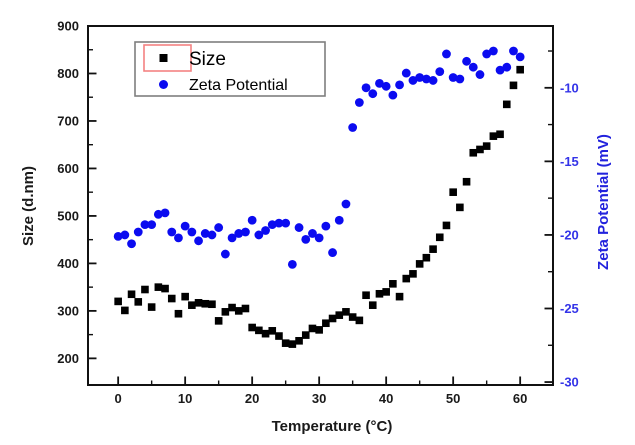  I want to click on x-axis-tick-label: 60, so click(520, 398).